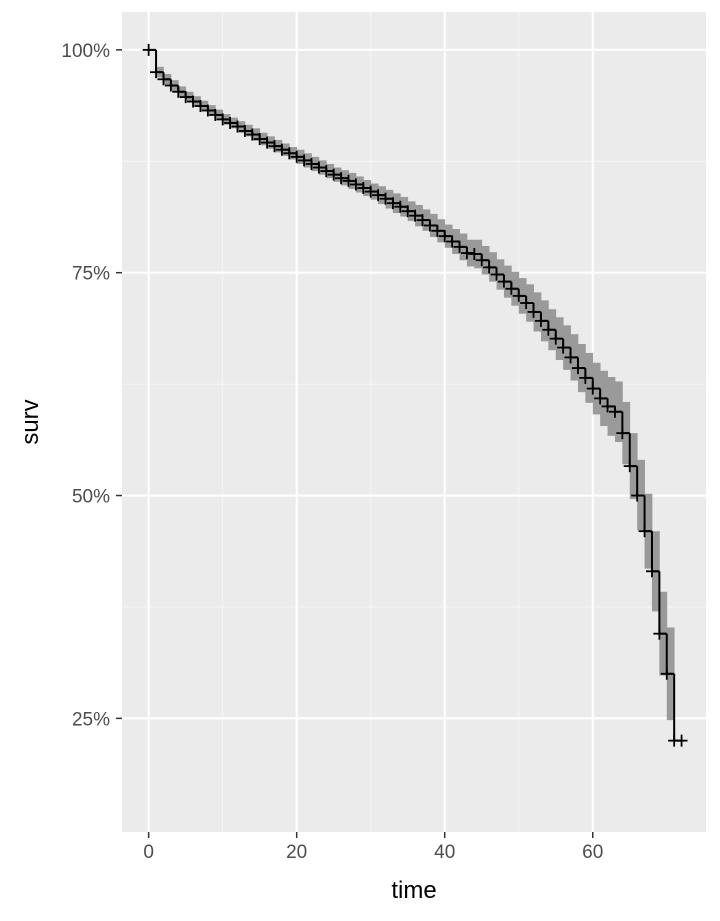  What do you see at coordinates (85, 51) in the screenshot?
I see `y-tick-label: 100%` at bounding box center [85, 51].